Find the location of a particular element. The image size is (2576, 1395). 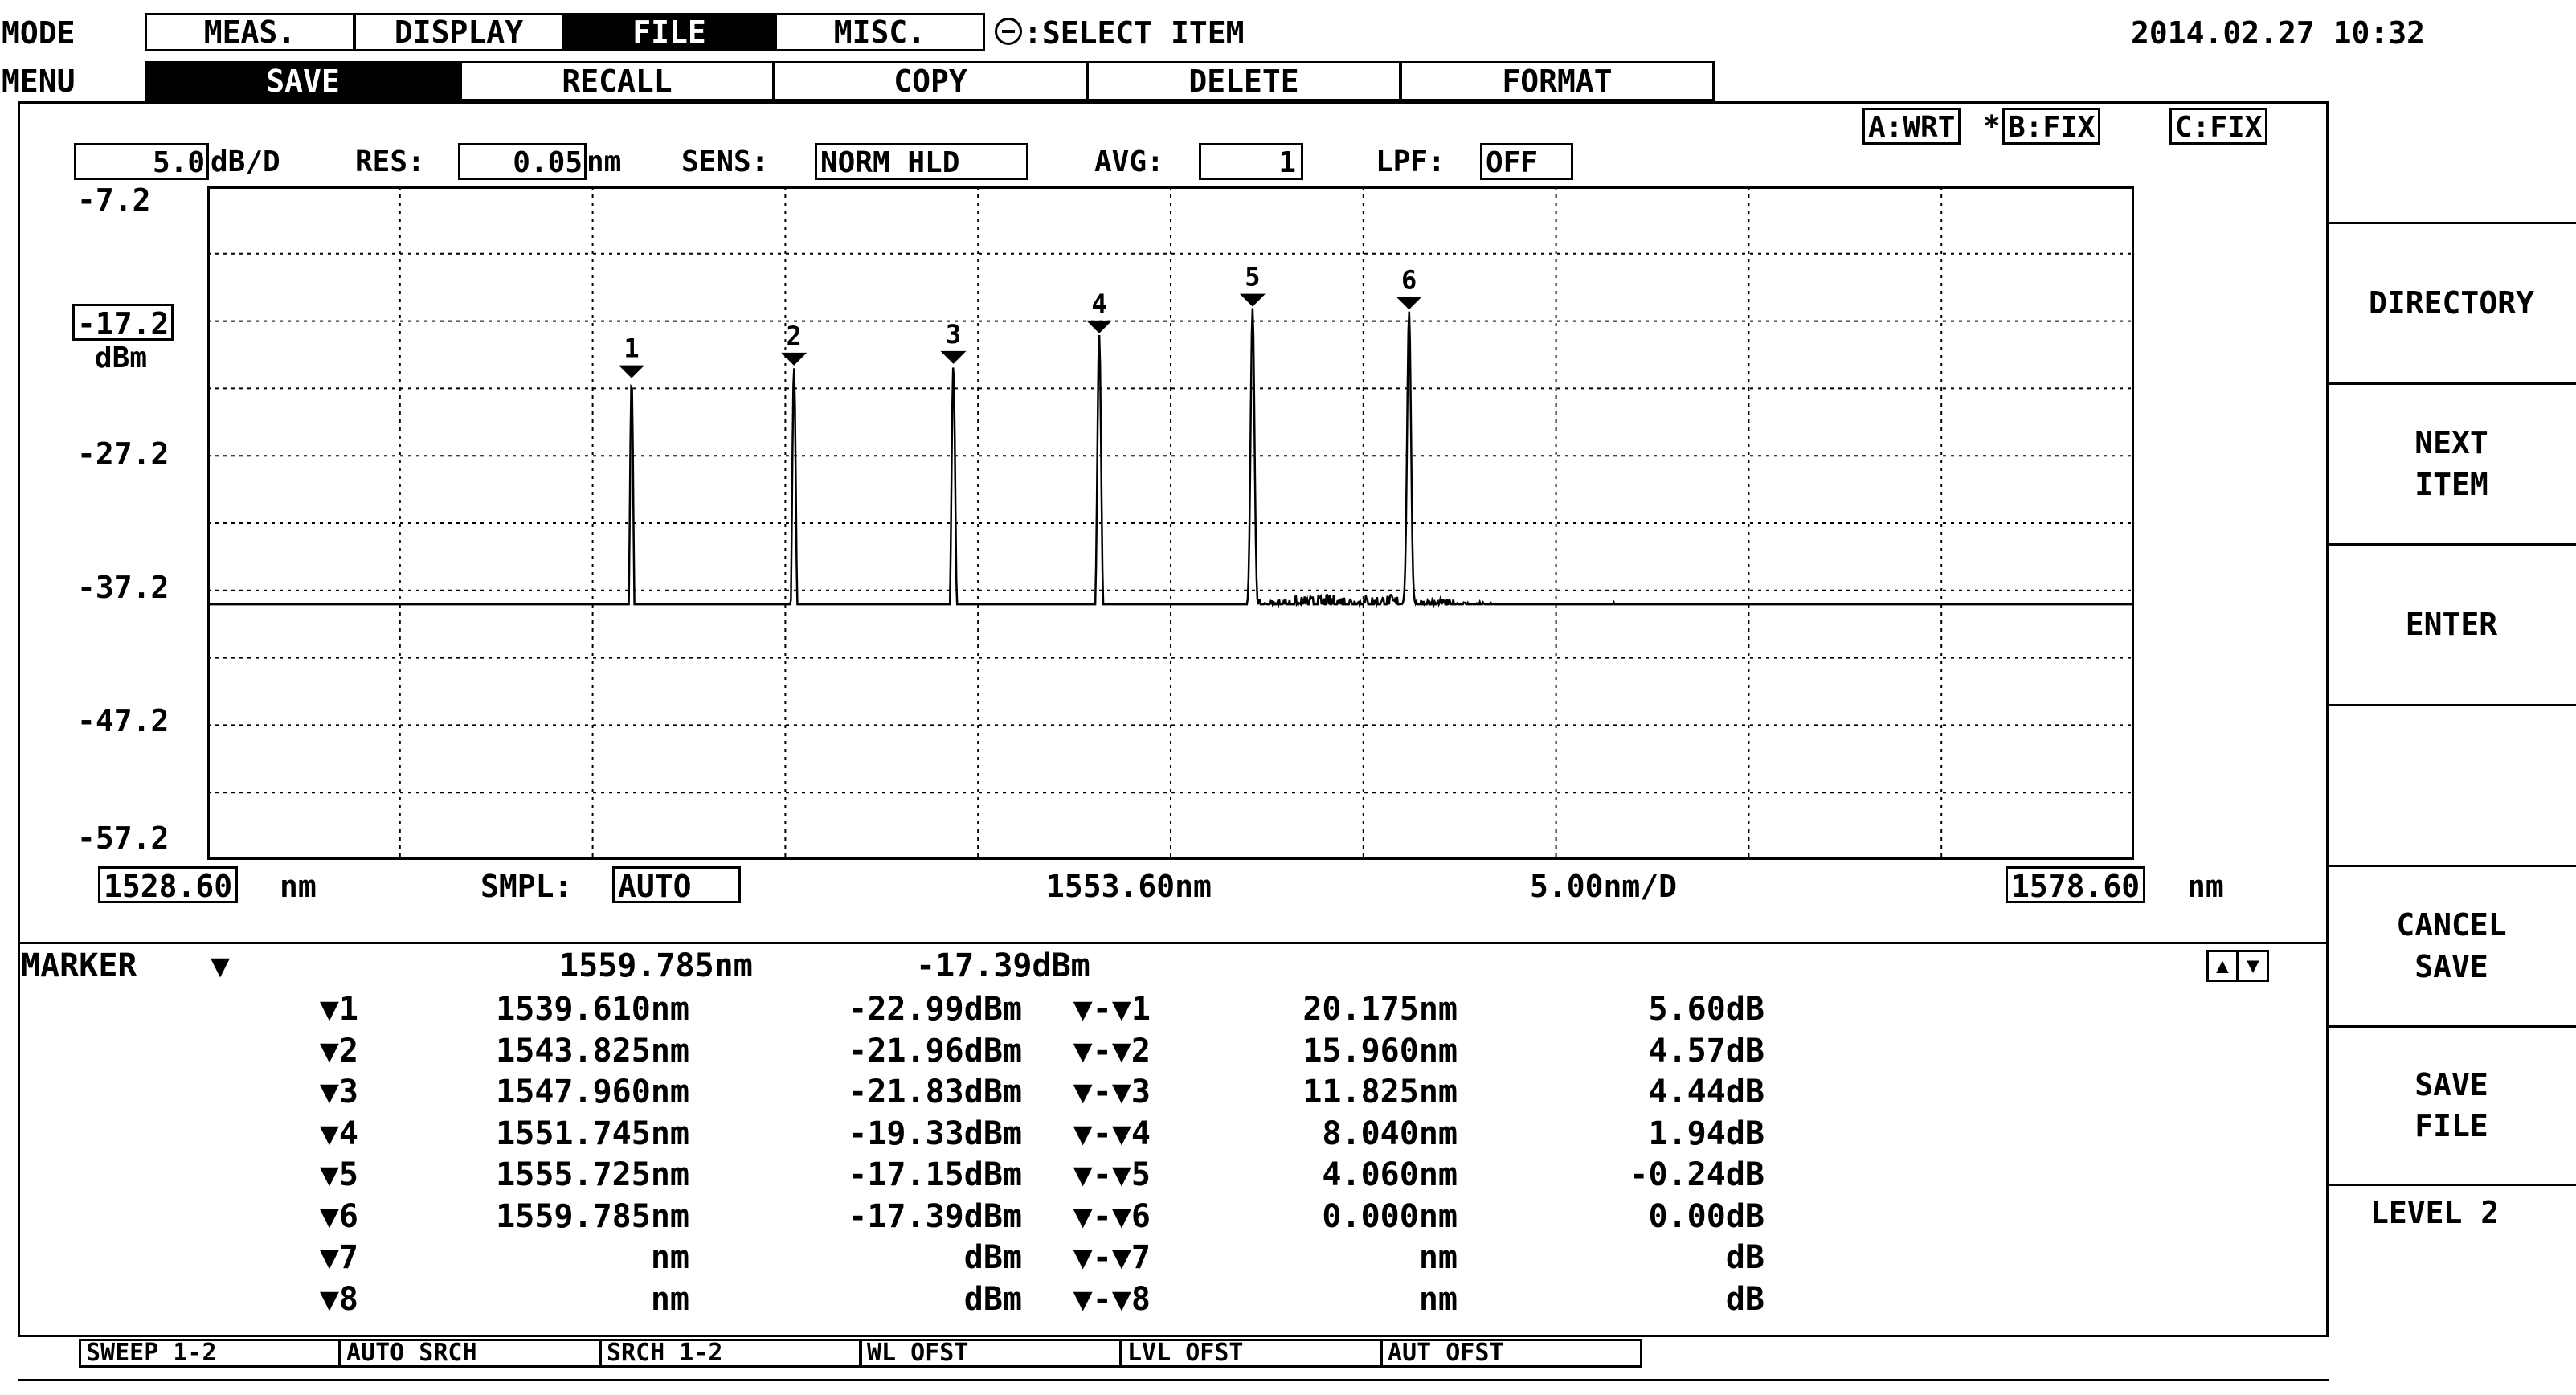

marker-cell-diff: ▼-▼1 is located at coordinates (1112, 1009).